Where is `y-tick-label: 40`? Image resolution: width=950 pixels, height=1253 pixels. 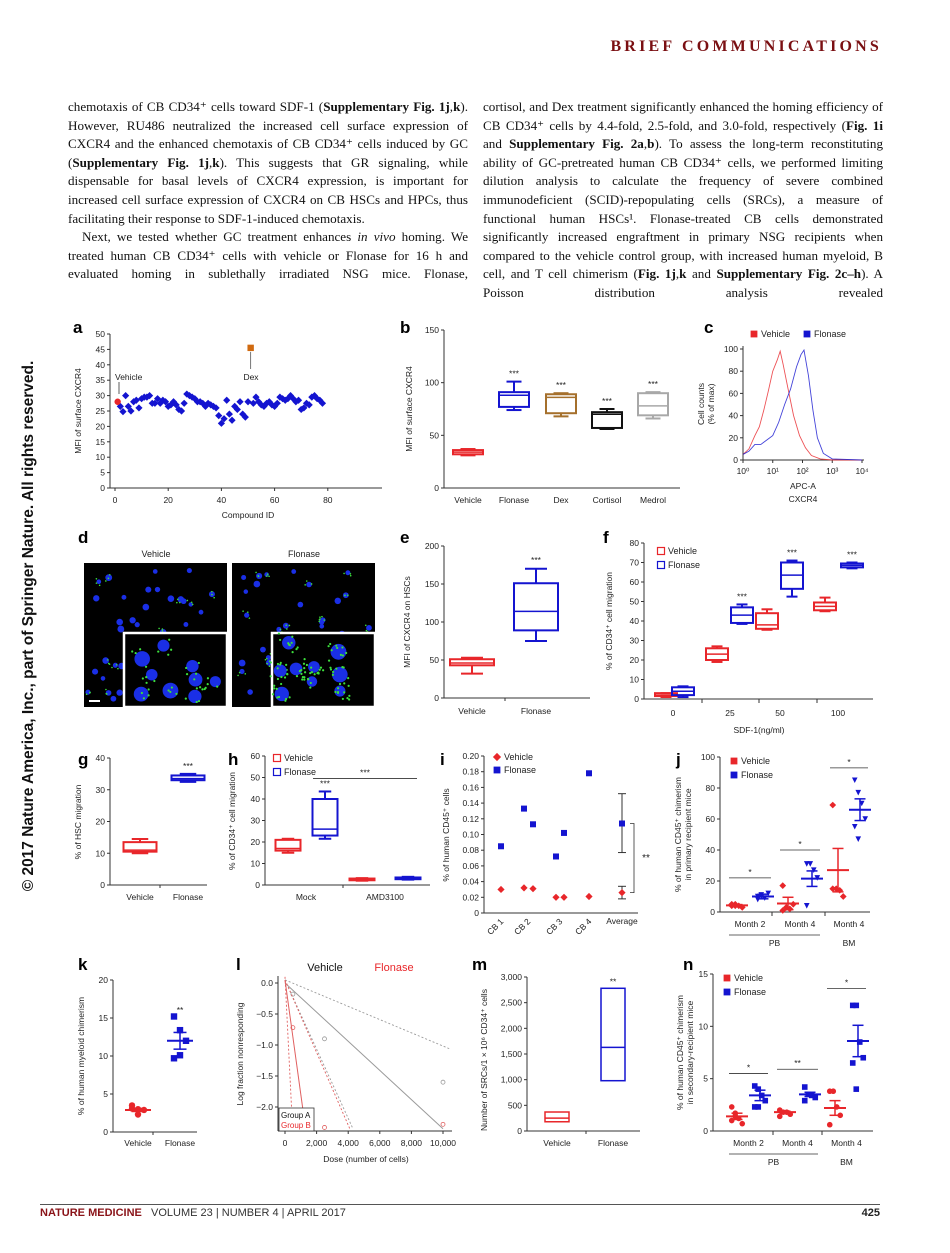 y-tick-label: 40 is located at coordinates (711, 850).